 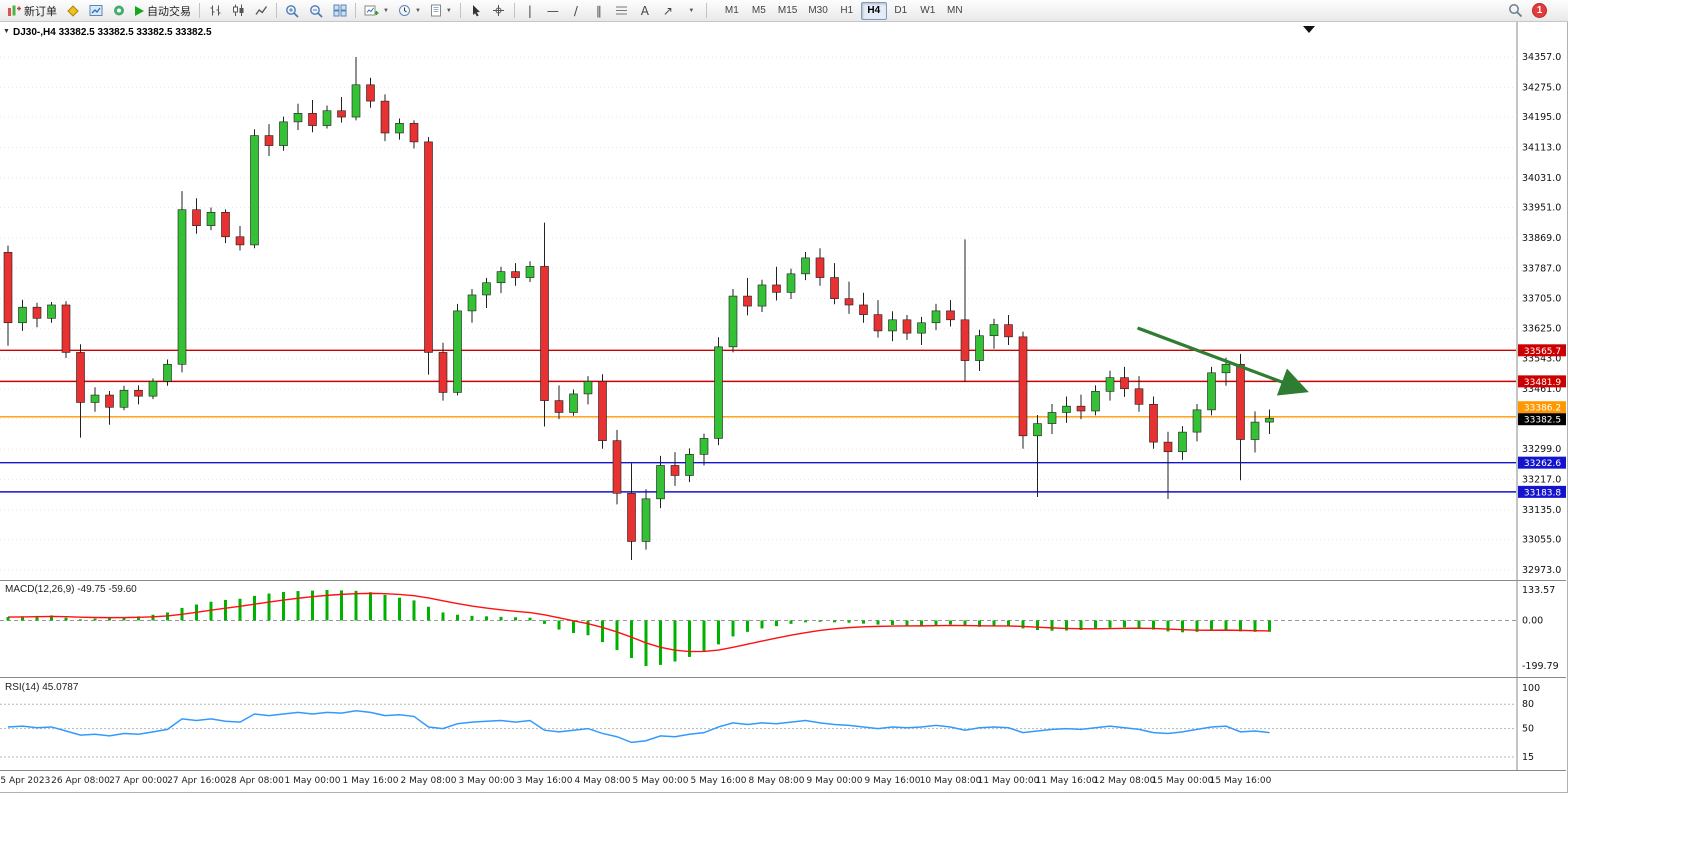 I want to click on vertical-line-button: |, so click(x=530, y=11).